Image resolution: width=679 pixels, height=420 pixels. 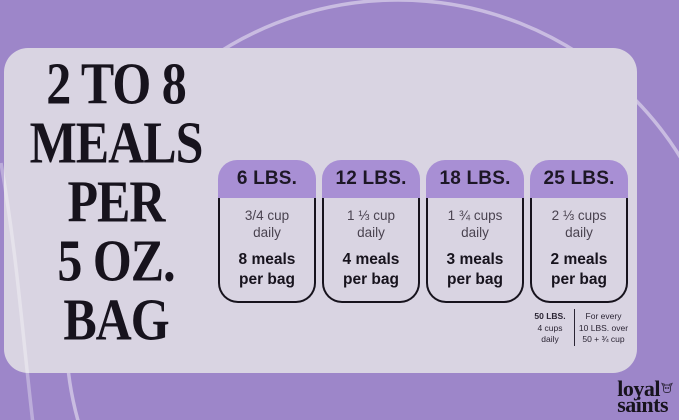 I want to click on column-body: 1 ¾ cups daily 3 meals per bag, so click(x=475, y=250).